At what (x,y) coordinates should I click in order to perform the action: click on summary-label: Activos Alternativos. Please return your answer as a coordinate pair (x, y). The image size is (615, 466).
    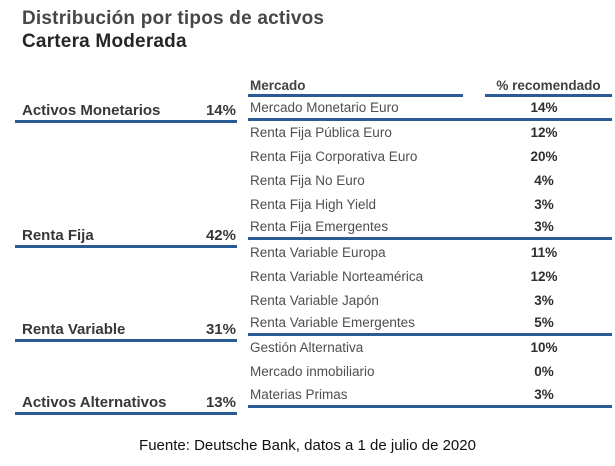
    Looking at the image, I should click on (94, 402).